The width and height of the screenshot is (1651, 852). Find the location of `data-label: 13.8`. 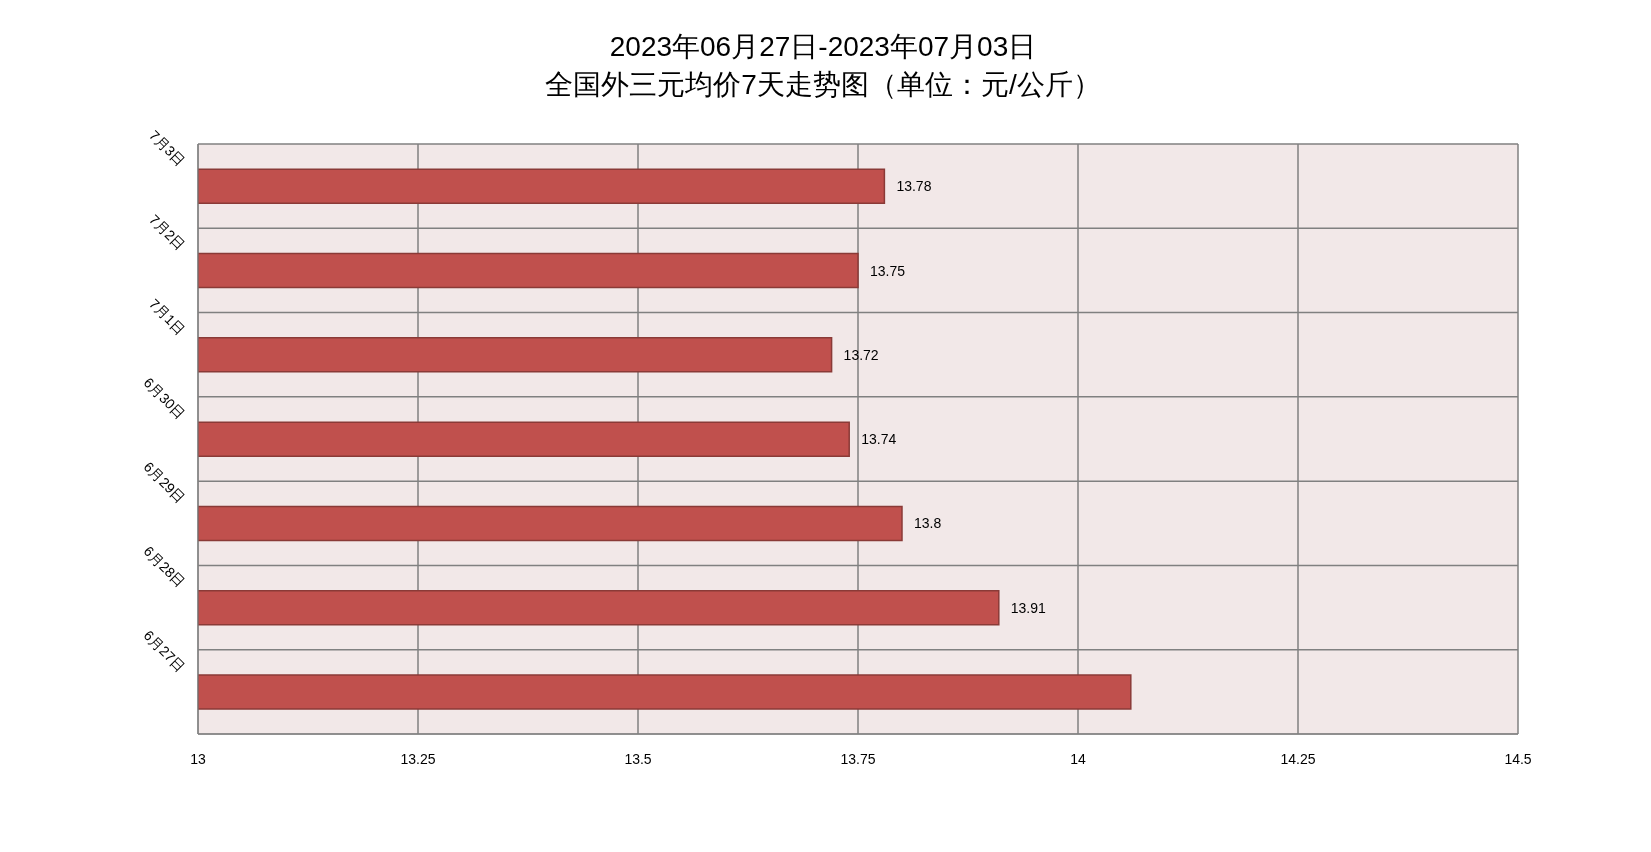

data-label: 13.8 is located at coordinates (928, 523).